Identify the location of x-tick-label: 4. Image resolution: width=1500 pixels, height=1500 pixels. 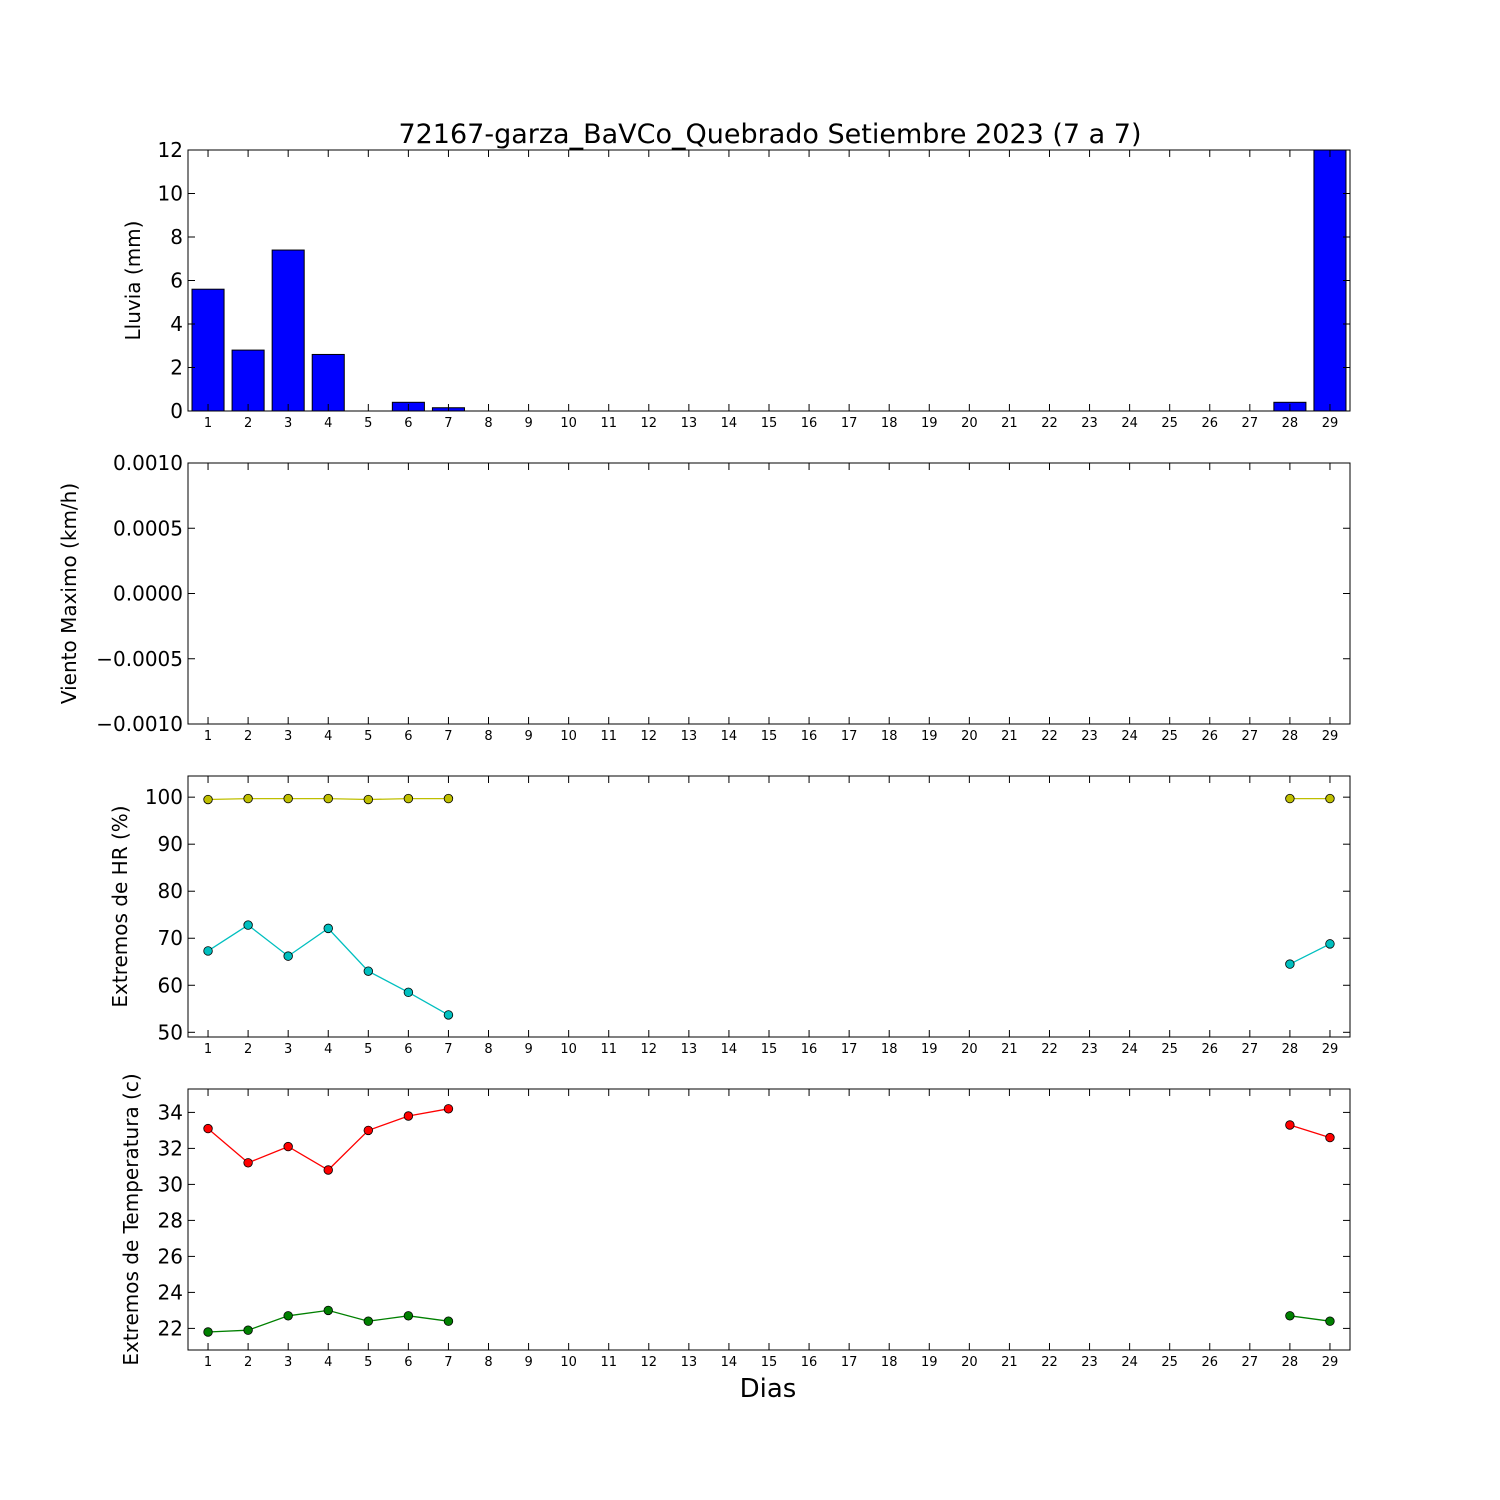
(328, 1049).